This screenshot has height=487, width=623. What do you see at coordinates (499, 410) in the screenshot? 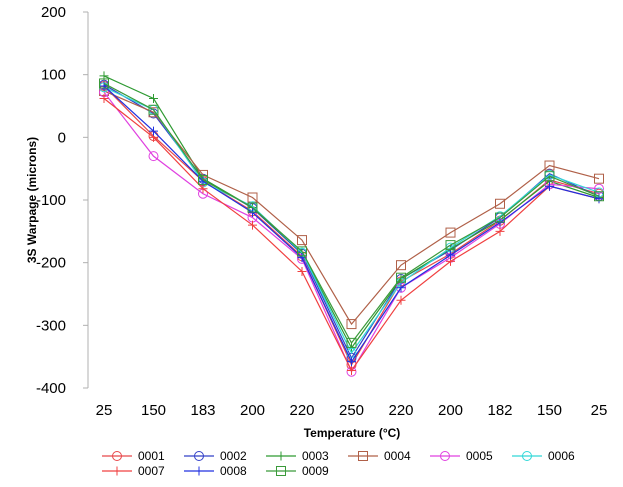
I see `x-tick-label: 182` at bounding box center [499, 410].